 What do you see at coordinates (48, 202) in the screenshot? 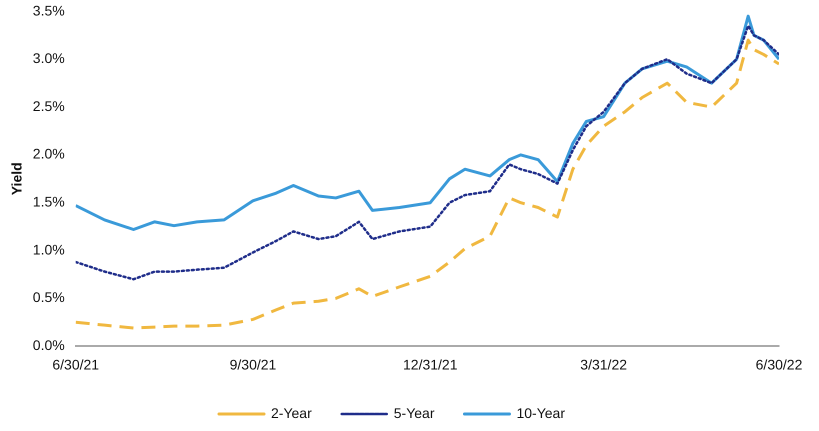
I see `y-tick-label: 1.5%` at bounding box center [48, 202].